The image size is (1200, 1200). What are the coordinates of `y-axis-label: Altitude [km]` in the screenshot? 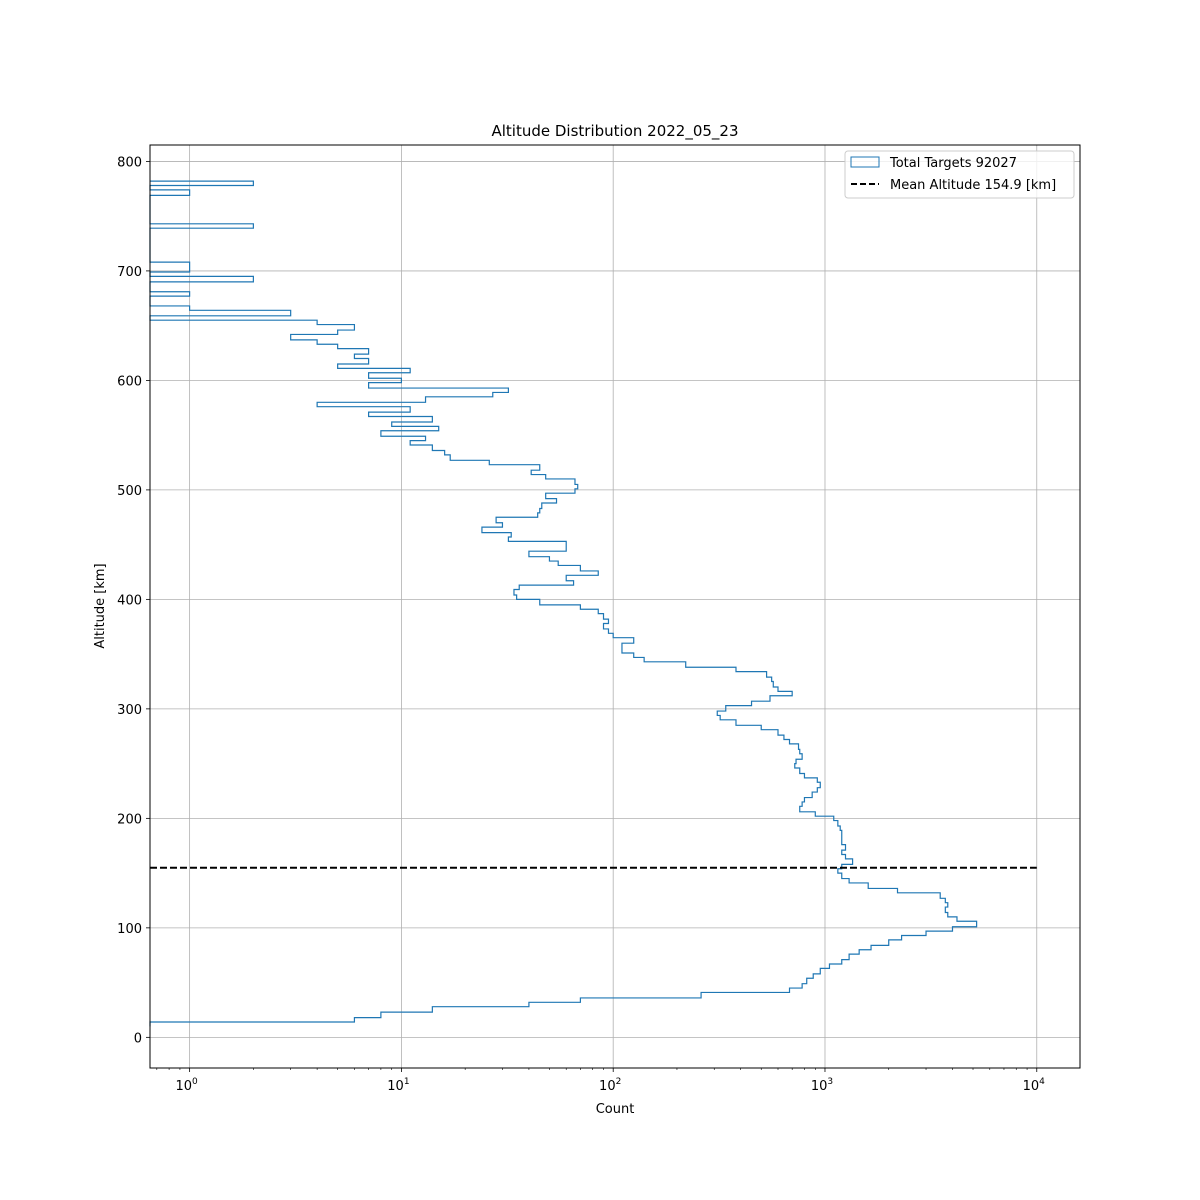 It's located at (100, 605).